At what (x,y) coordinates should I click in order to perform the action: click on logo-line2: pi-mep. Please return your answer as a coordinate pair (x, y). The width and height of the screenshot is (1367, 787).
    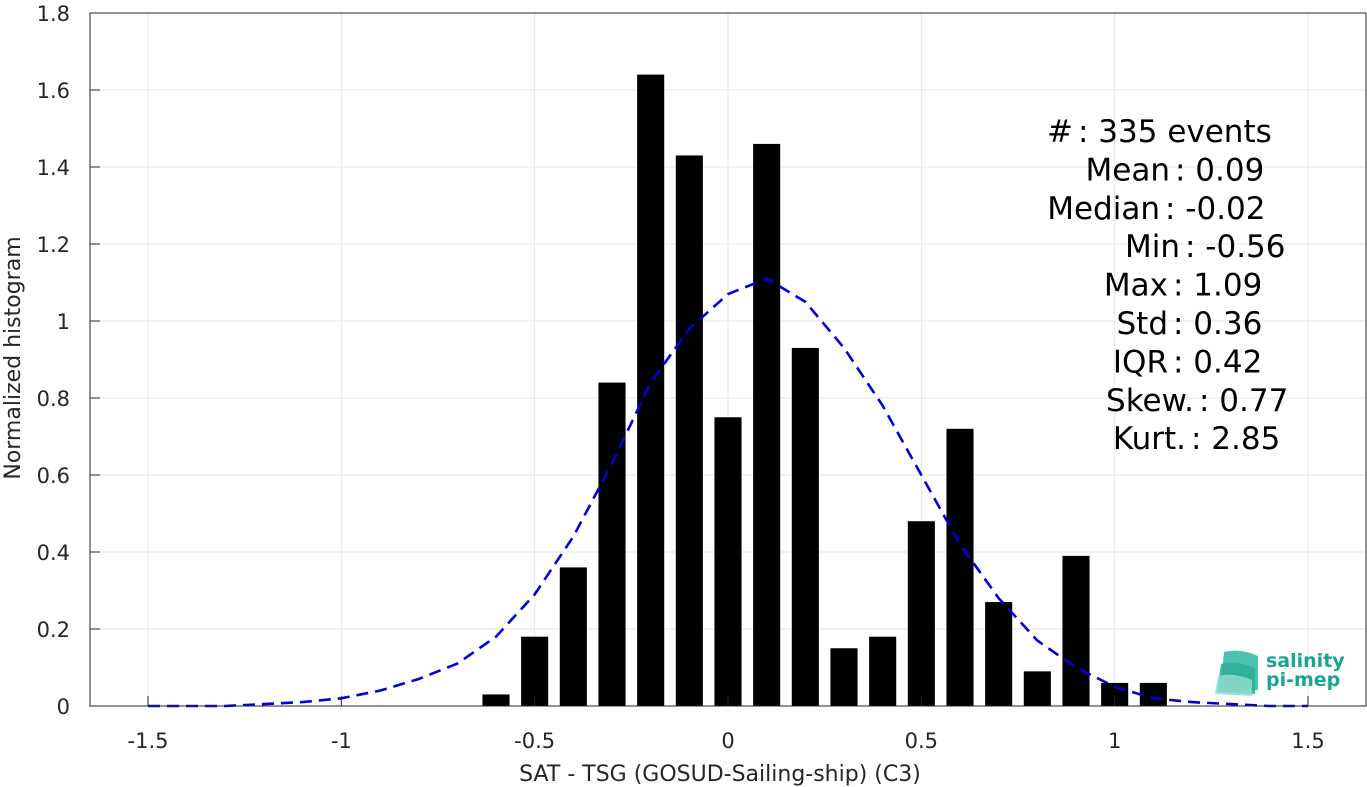
    Looking at the image, I should click on (1303, 680).